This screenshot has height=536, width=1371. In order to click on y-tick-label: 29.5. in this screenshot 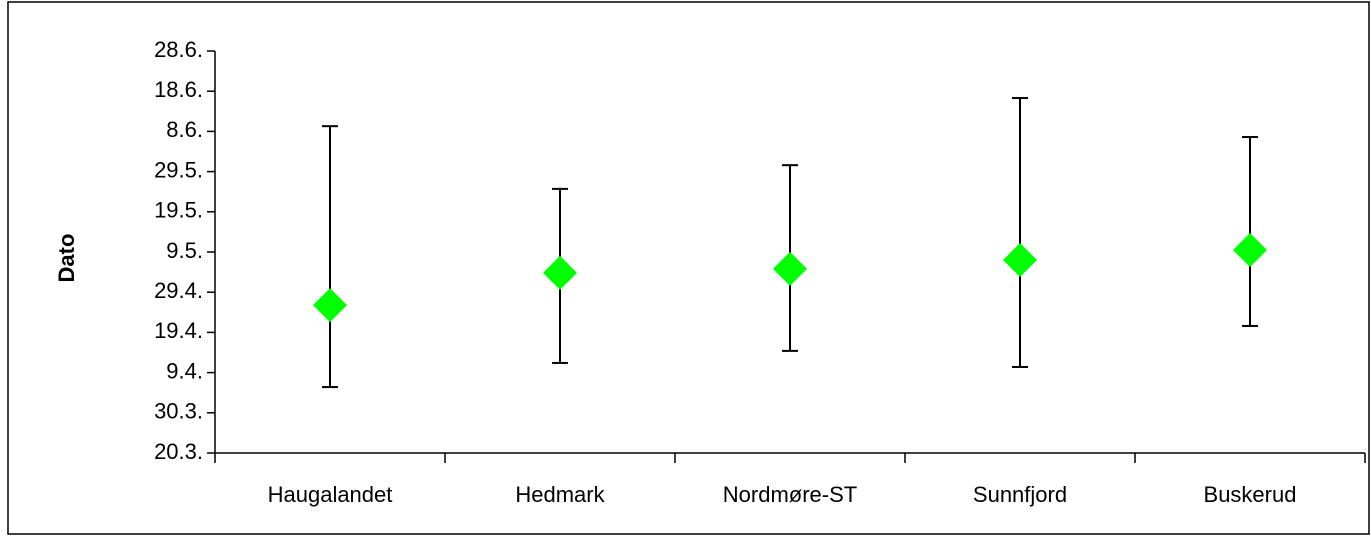, I will do `click(178, 169)`.